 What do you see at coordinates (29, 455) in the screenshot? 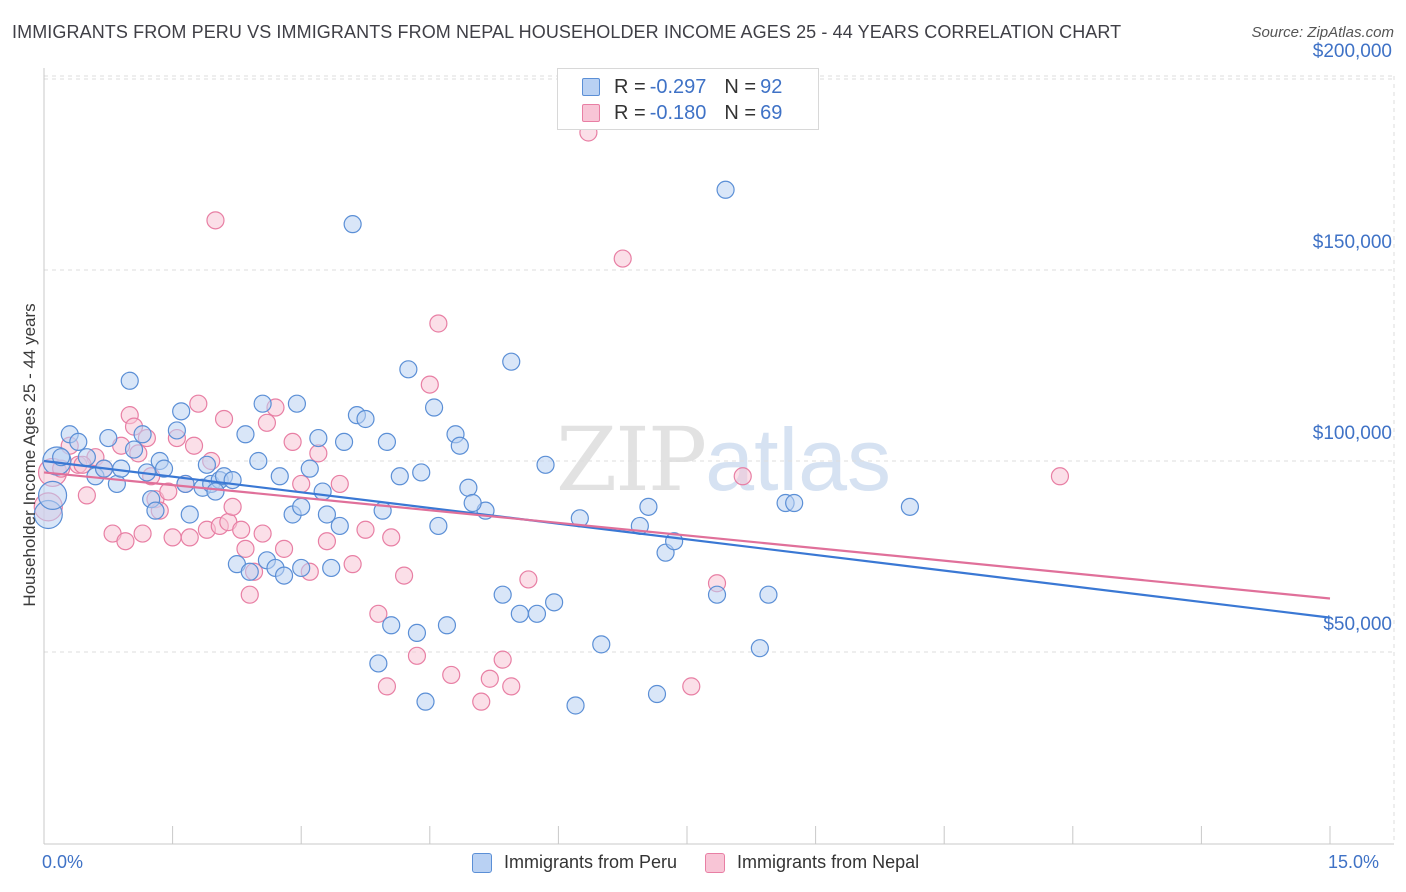
I see `y-axis-label: Householder Income Ages 25 - 44 years` at bounding box center [29, 455].